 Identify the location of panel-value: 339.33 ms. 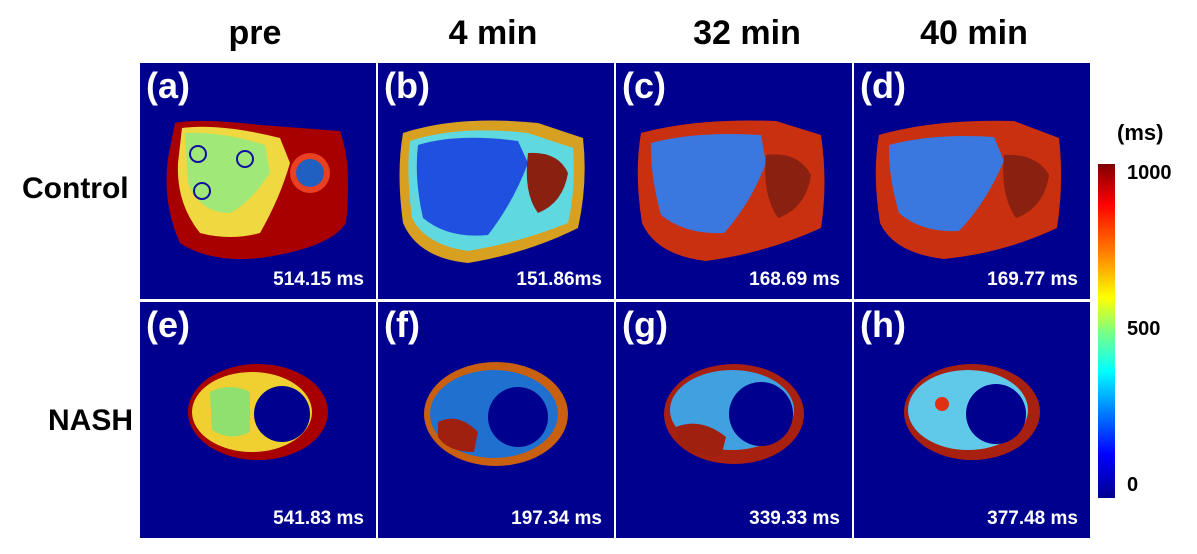
(794, 518).